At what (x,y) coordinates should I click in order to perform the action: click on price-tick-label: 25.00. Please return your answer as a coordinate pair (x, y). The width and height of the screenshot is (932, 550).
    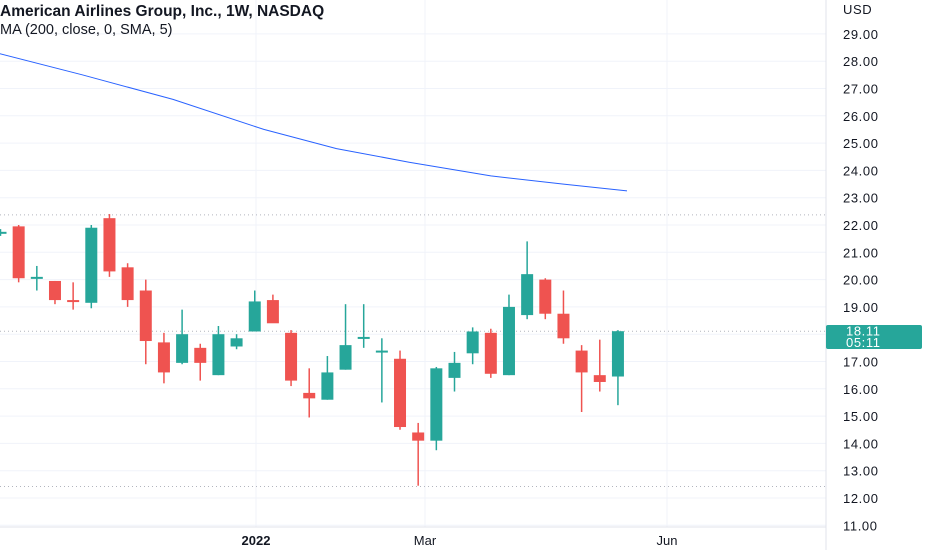
    Looking at the image, I should click on (861, 143).